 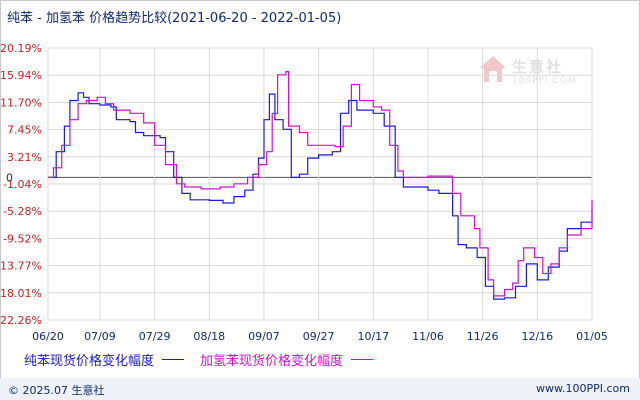 I want to click on x-tick-label: 12/16, so click(x=537, y=336).